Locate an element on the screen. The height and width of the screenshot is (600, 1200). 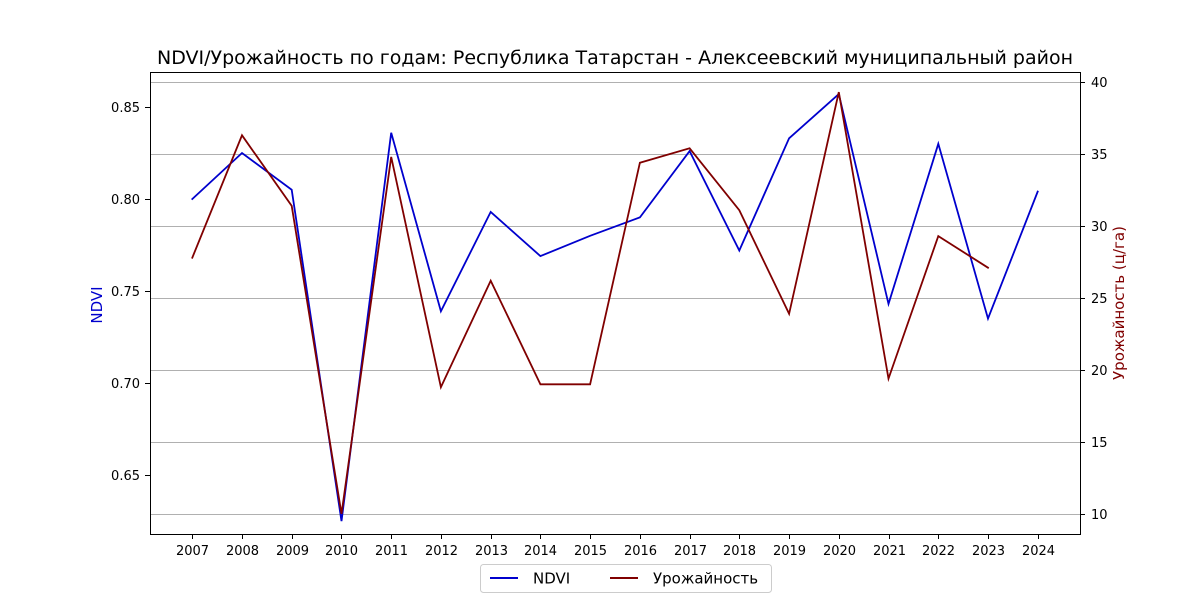
x-tick-label-2021: 2021 is located at coordinates (889, 551).